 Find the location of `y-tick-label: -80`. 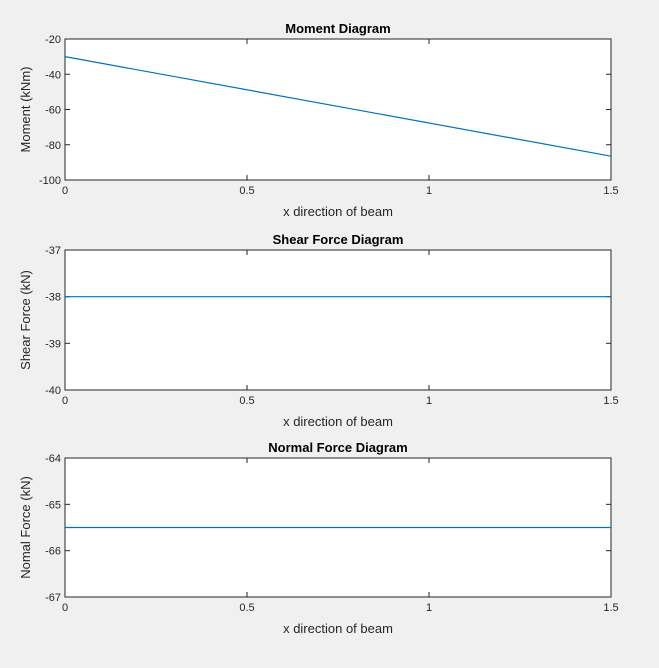

y-tick-label: -80 is located at coordinates (53, 146).